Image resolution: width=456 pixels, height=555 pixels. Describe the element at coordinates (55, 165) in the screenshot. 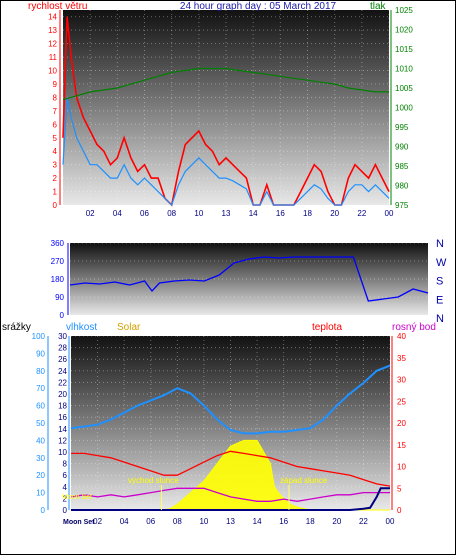

I see `wind-y-tick-label: 3` at that location.